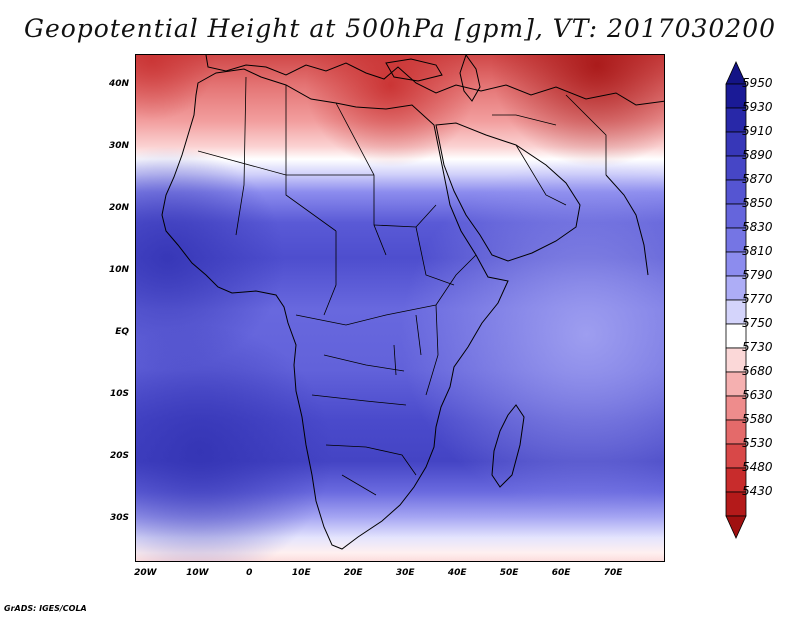  I want to click on lat-tick-label: 10N, so click(118, 269).